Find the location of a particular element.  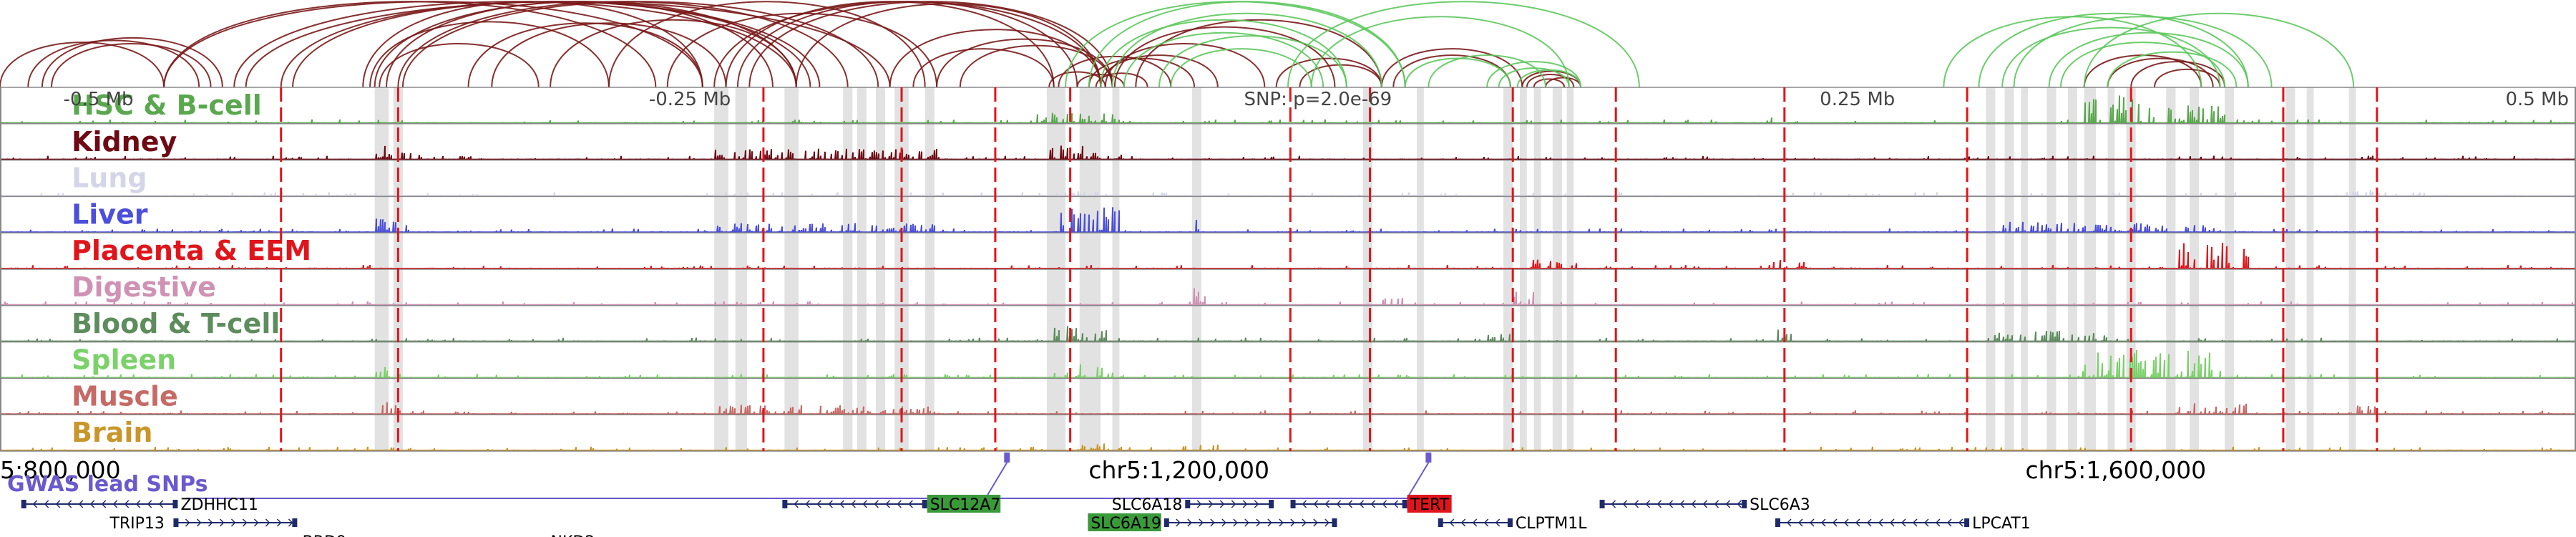

gene-slc12a7: SLC12A7 is located at coordinates (891, 504).